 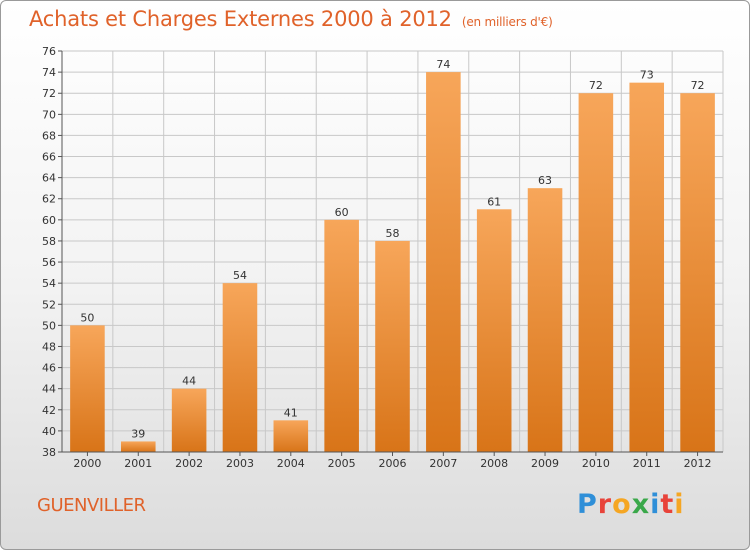 I want to click on y-tick-label: 38, so click(x=49, y=452).